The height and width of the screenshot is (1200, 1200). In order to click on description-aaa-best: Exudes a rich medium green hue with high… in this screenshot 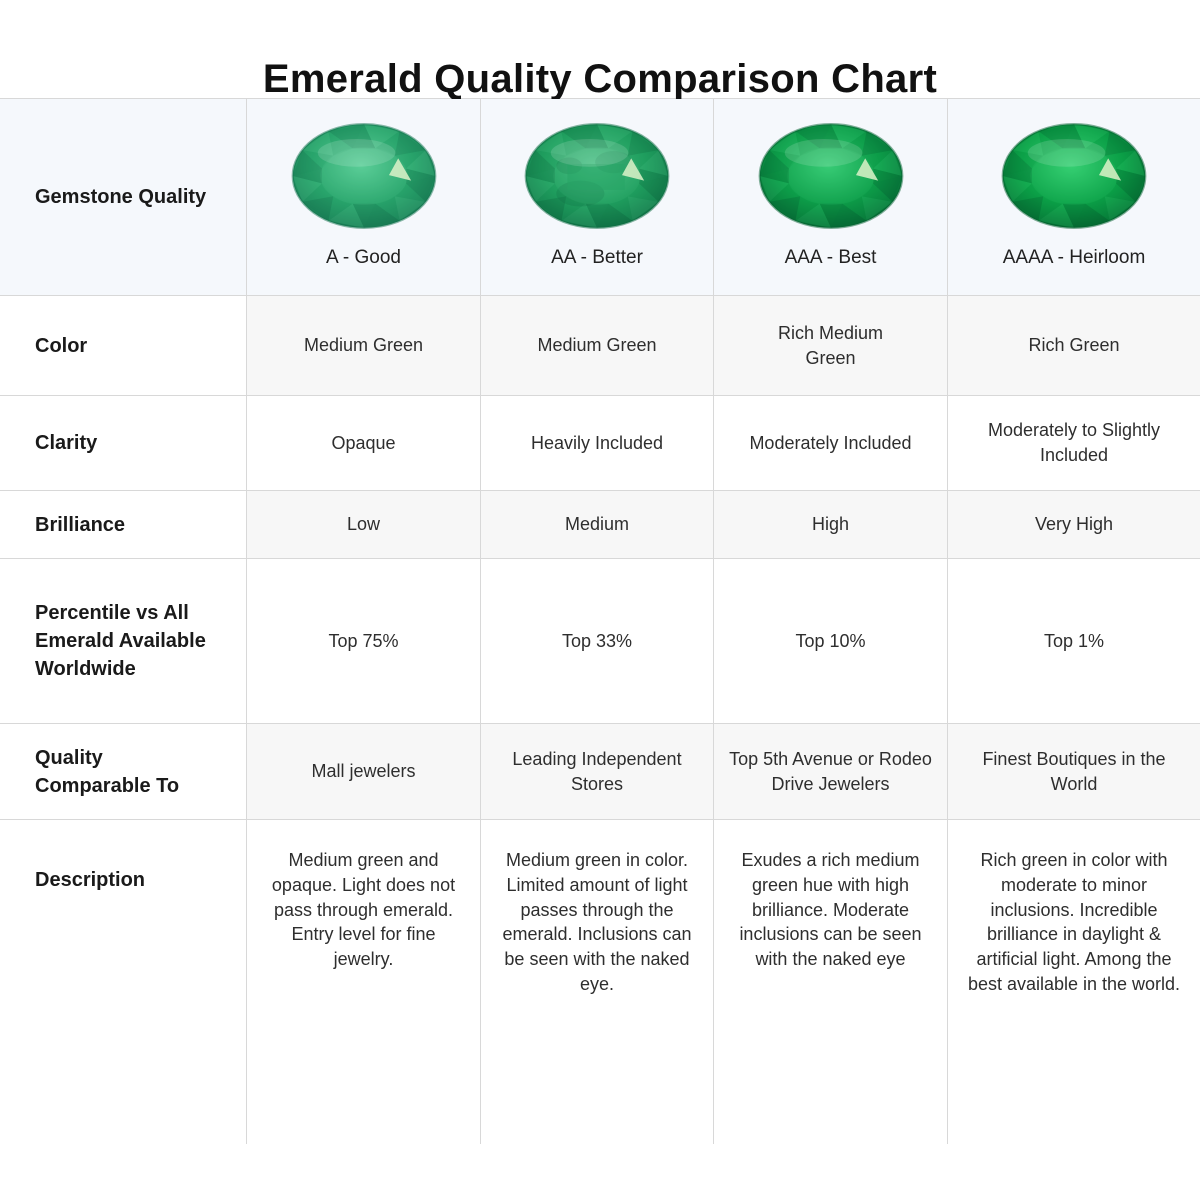, I will do `click(830, 982)`.